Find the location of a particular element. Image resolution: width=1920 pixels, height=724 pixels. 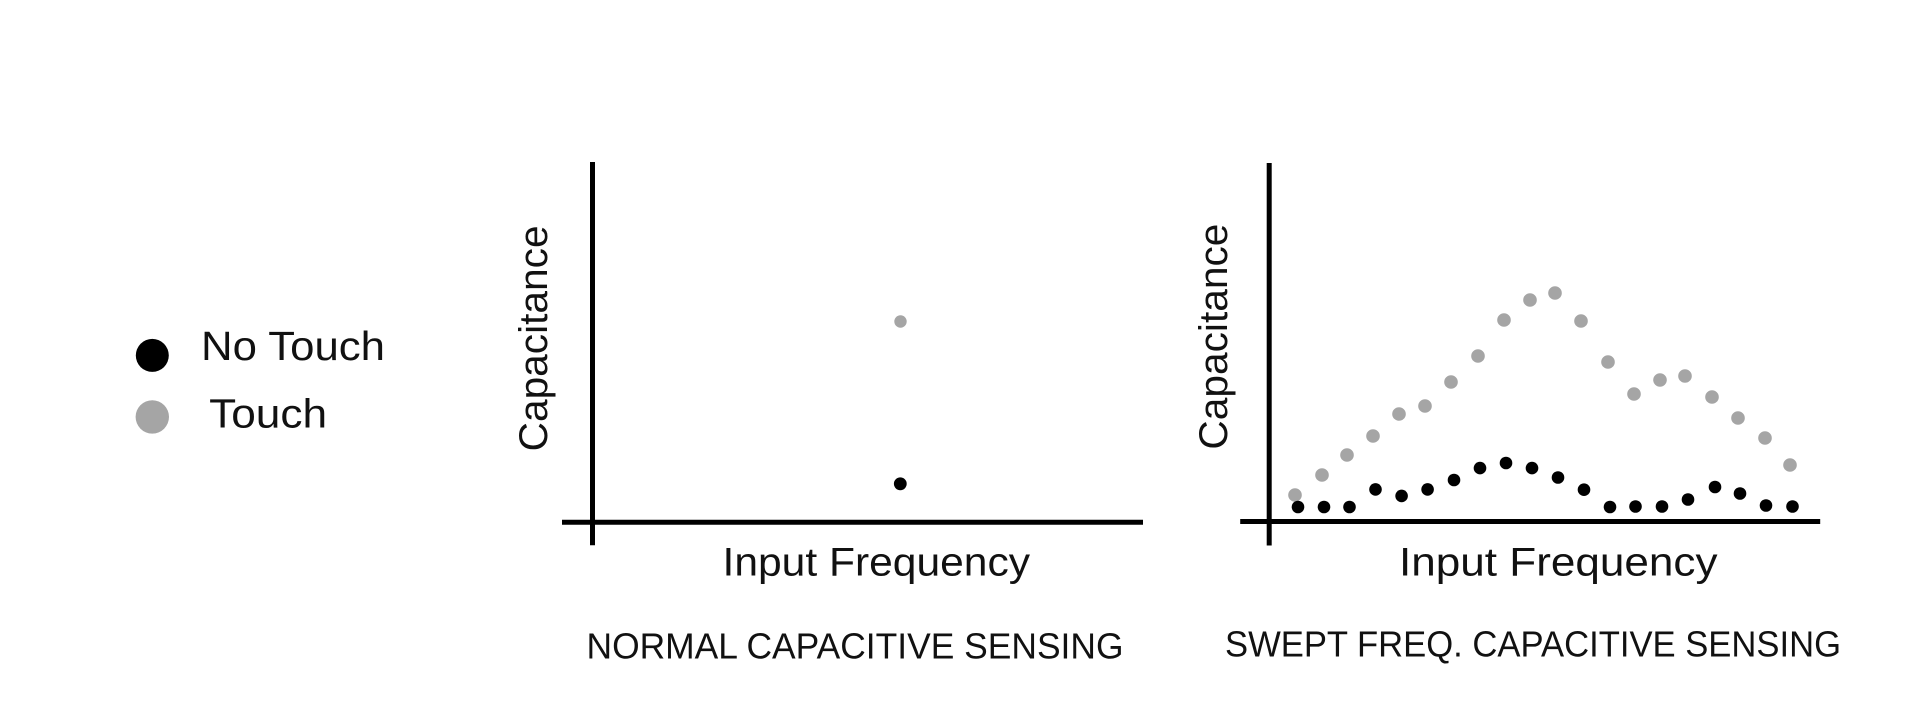

svg-text: NORMAL CAPACITIVE SENSING is located at coordinates (855, 645).